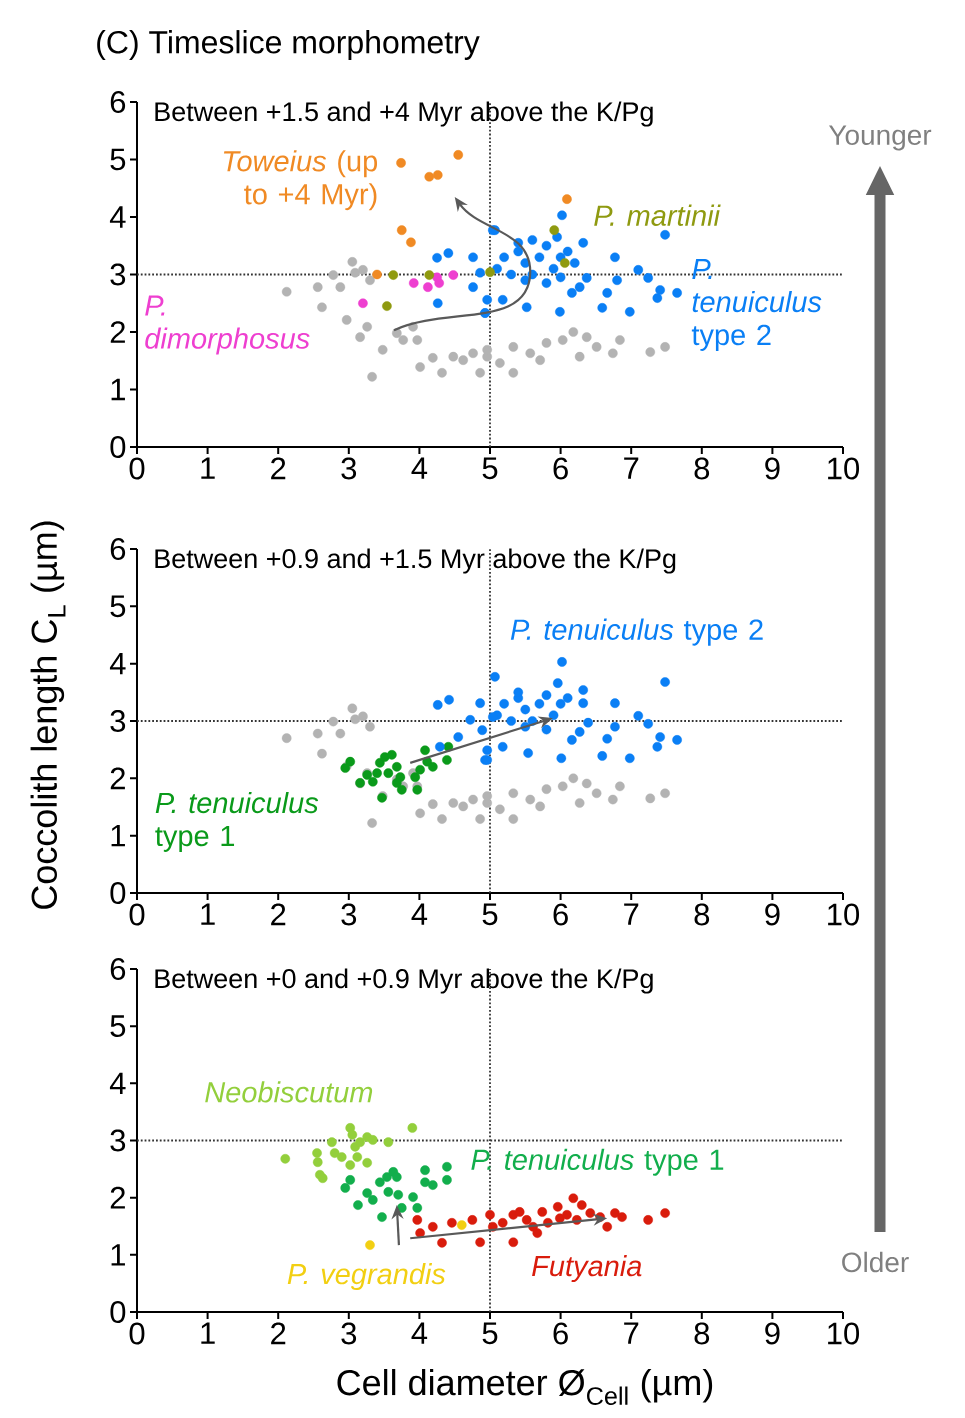 Image resolution: width=965 pixels, height=1418 pixels. Describe the element at coordinates (880, 138) in the screenshot. I see `annotation: Younger` at that location.